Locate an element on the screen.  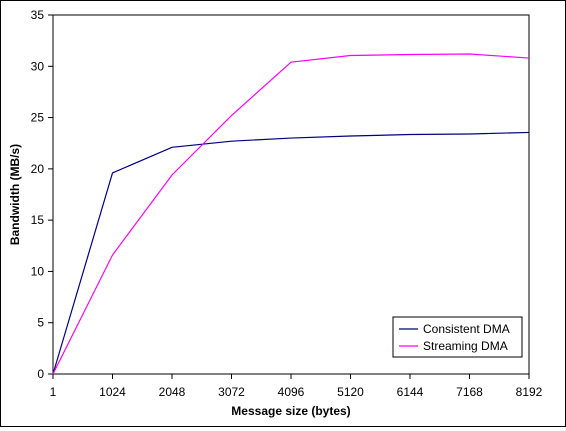
x-tick-label: 1 is located at coordinates (53, 392).